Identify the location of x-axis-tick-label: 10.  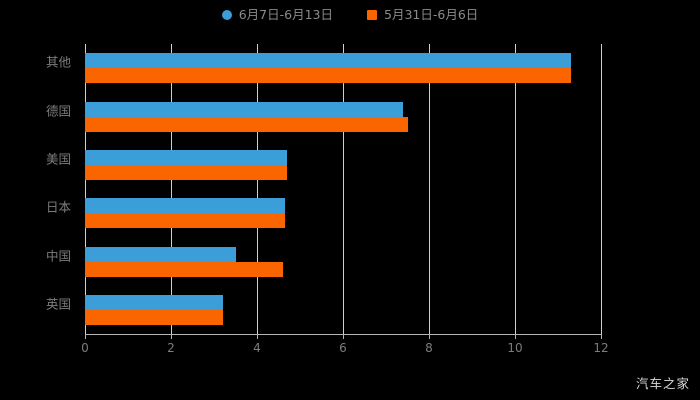
(515, 348).